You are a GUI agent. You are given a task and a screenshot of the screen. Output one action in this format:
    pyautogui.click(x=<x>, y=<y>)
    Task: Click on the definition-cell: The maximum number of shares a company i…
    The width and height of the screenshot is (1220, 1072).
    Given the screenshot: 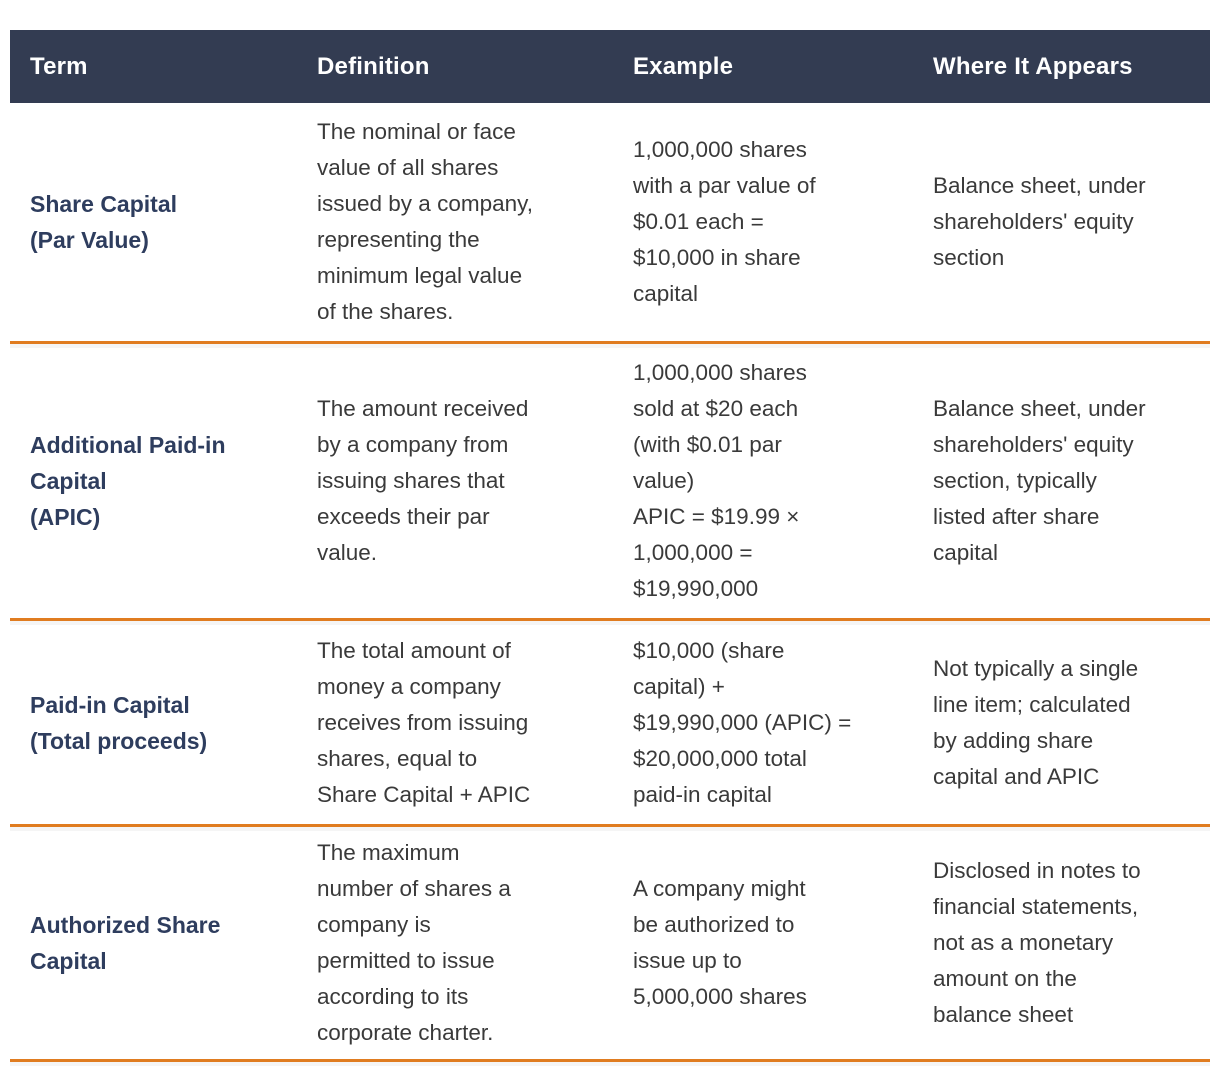 What is the action you would take?
    pyautogui.click(x=414, y=942)
    